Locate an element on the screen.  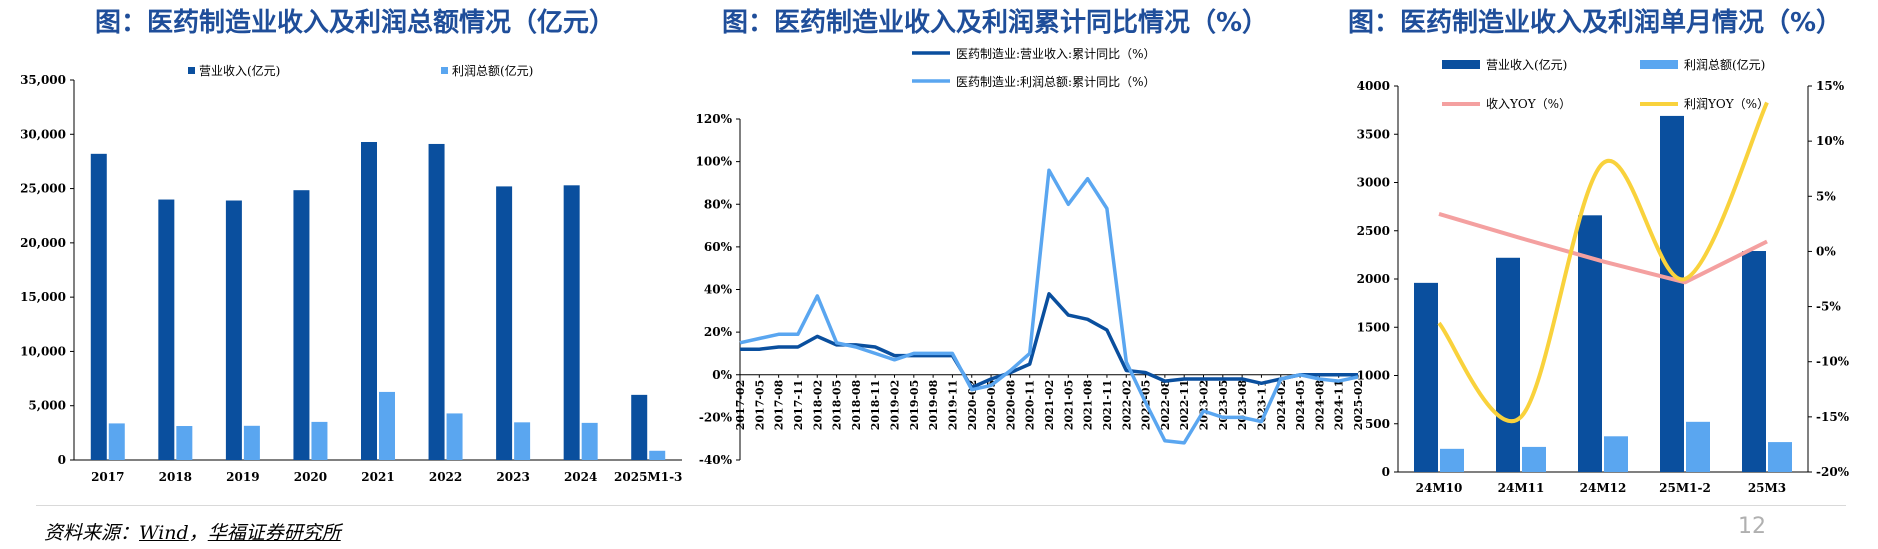
chart2-y-tick-label: 120% is located at coordinates (714, 119).